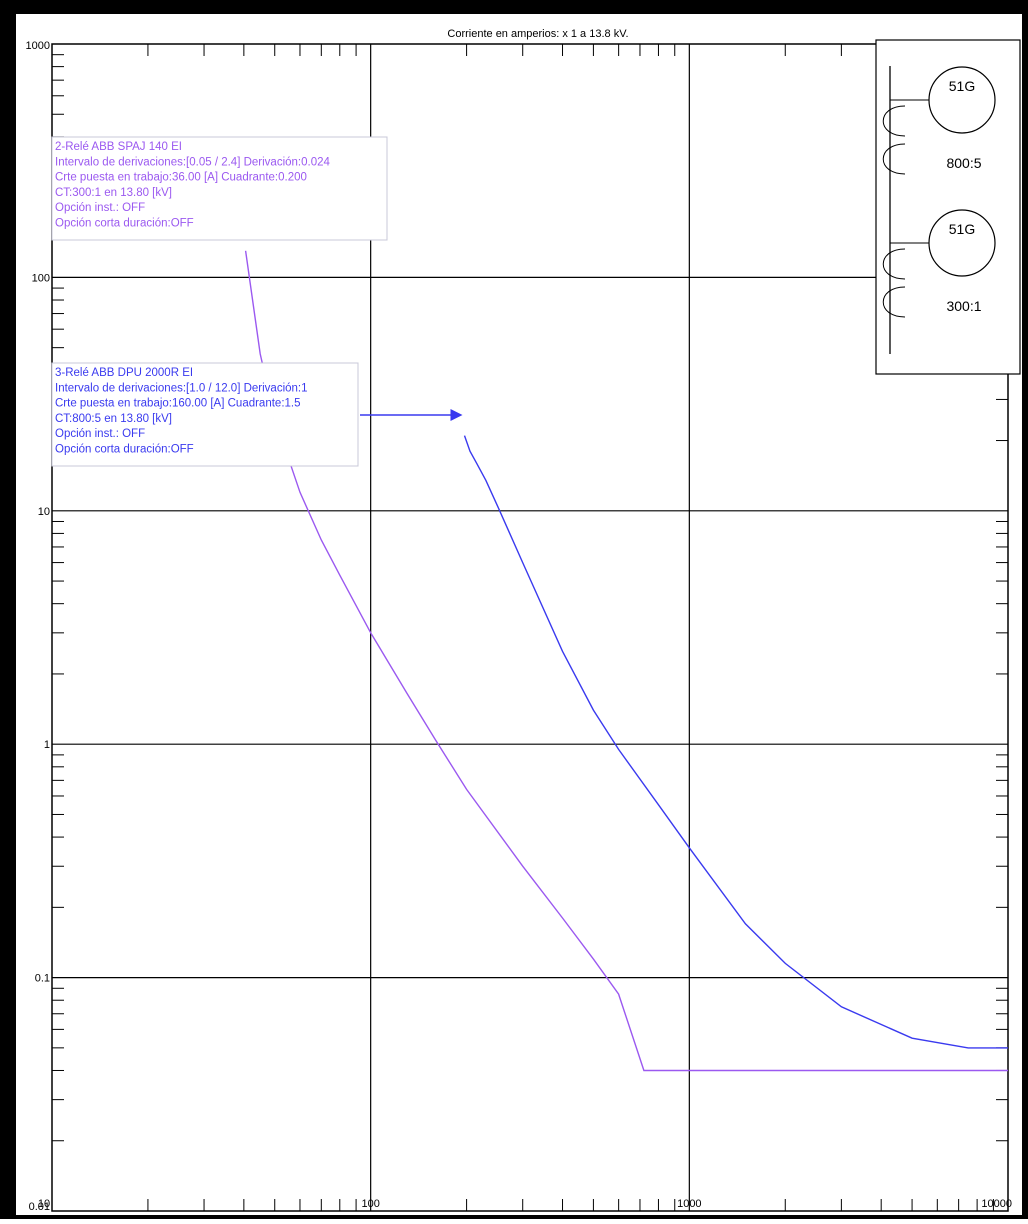 The height and width of the screenshot is (1224, 1028). I want to click on ct-ratio: 800:5, so click(963, 163).